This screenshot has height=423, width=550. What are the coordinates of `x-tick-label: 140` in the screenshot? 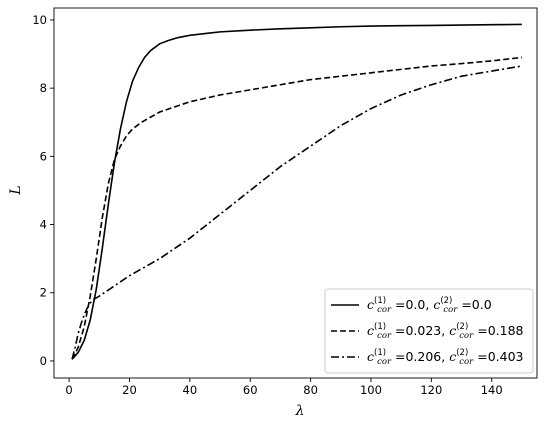 It's located at (492, 390).